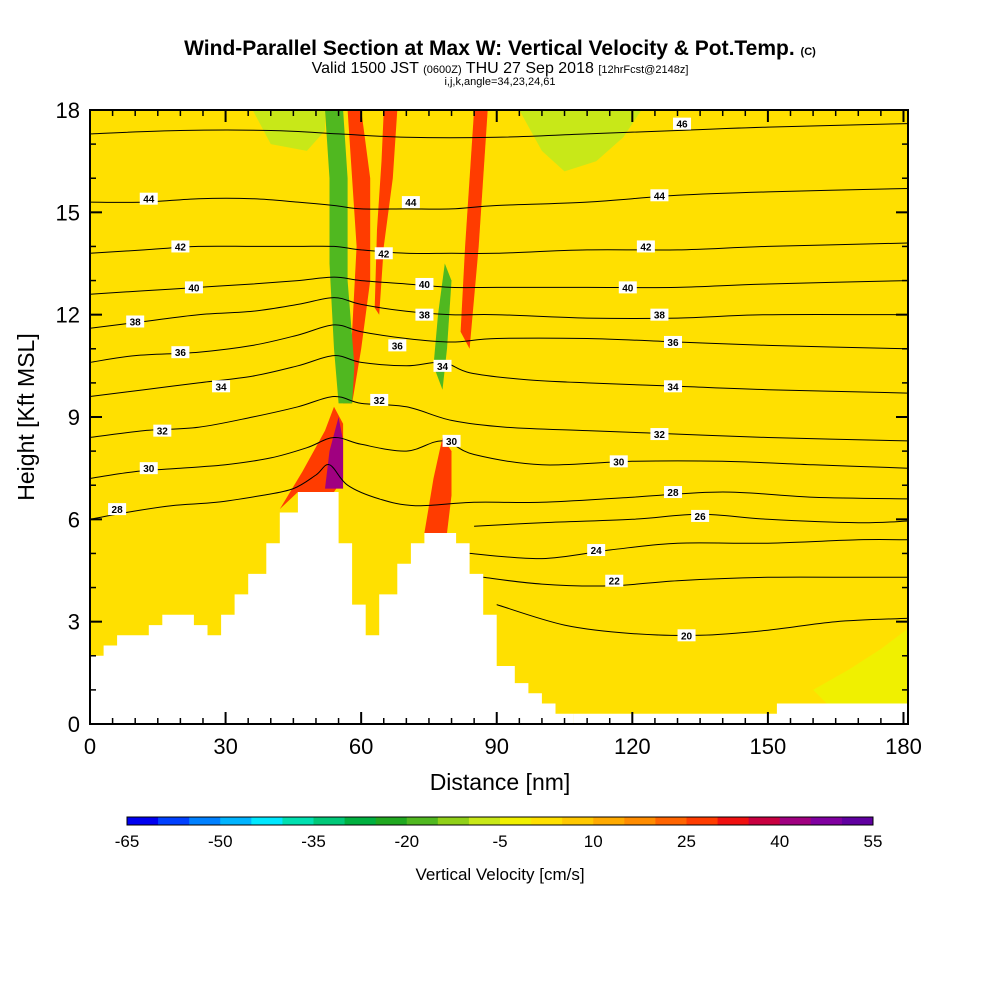  Describe the element at coordinates (614, 581) in the screenshot. I see `isentrope-label: 22` at that location.